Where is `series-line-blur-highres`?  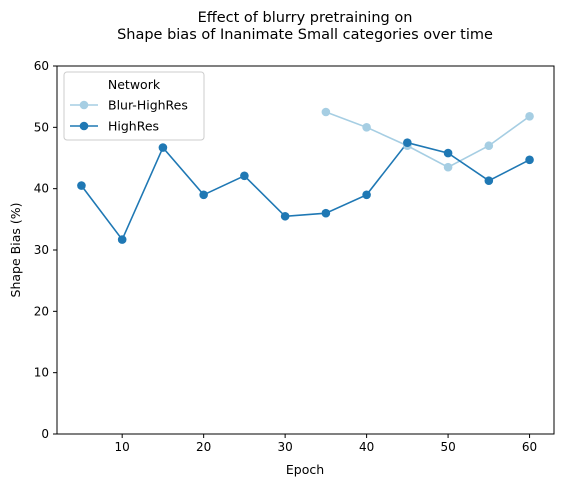 series-line-blur-highres is located at coordinates (428, 140).